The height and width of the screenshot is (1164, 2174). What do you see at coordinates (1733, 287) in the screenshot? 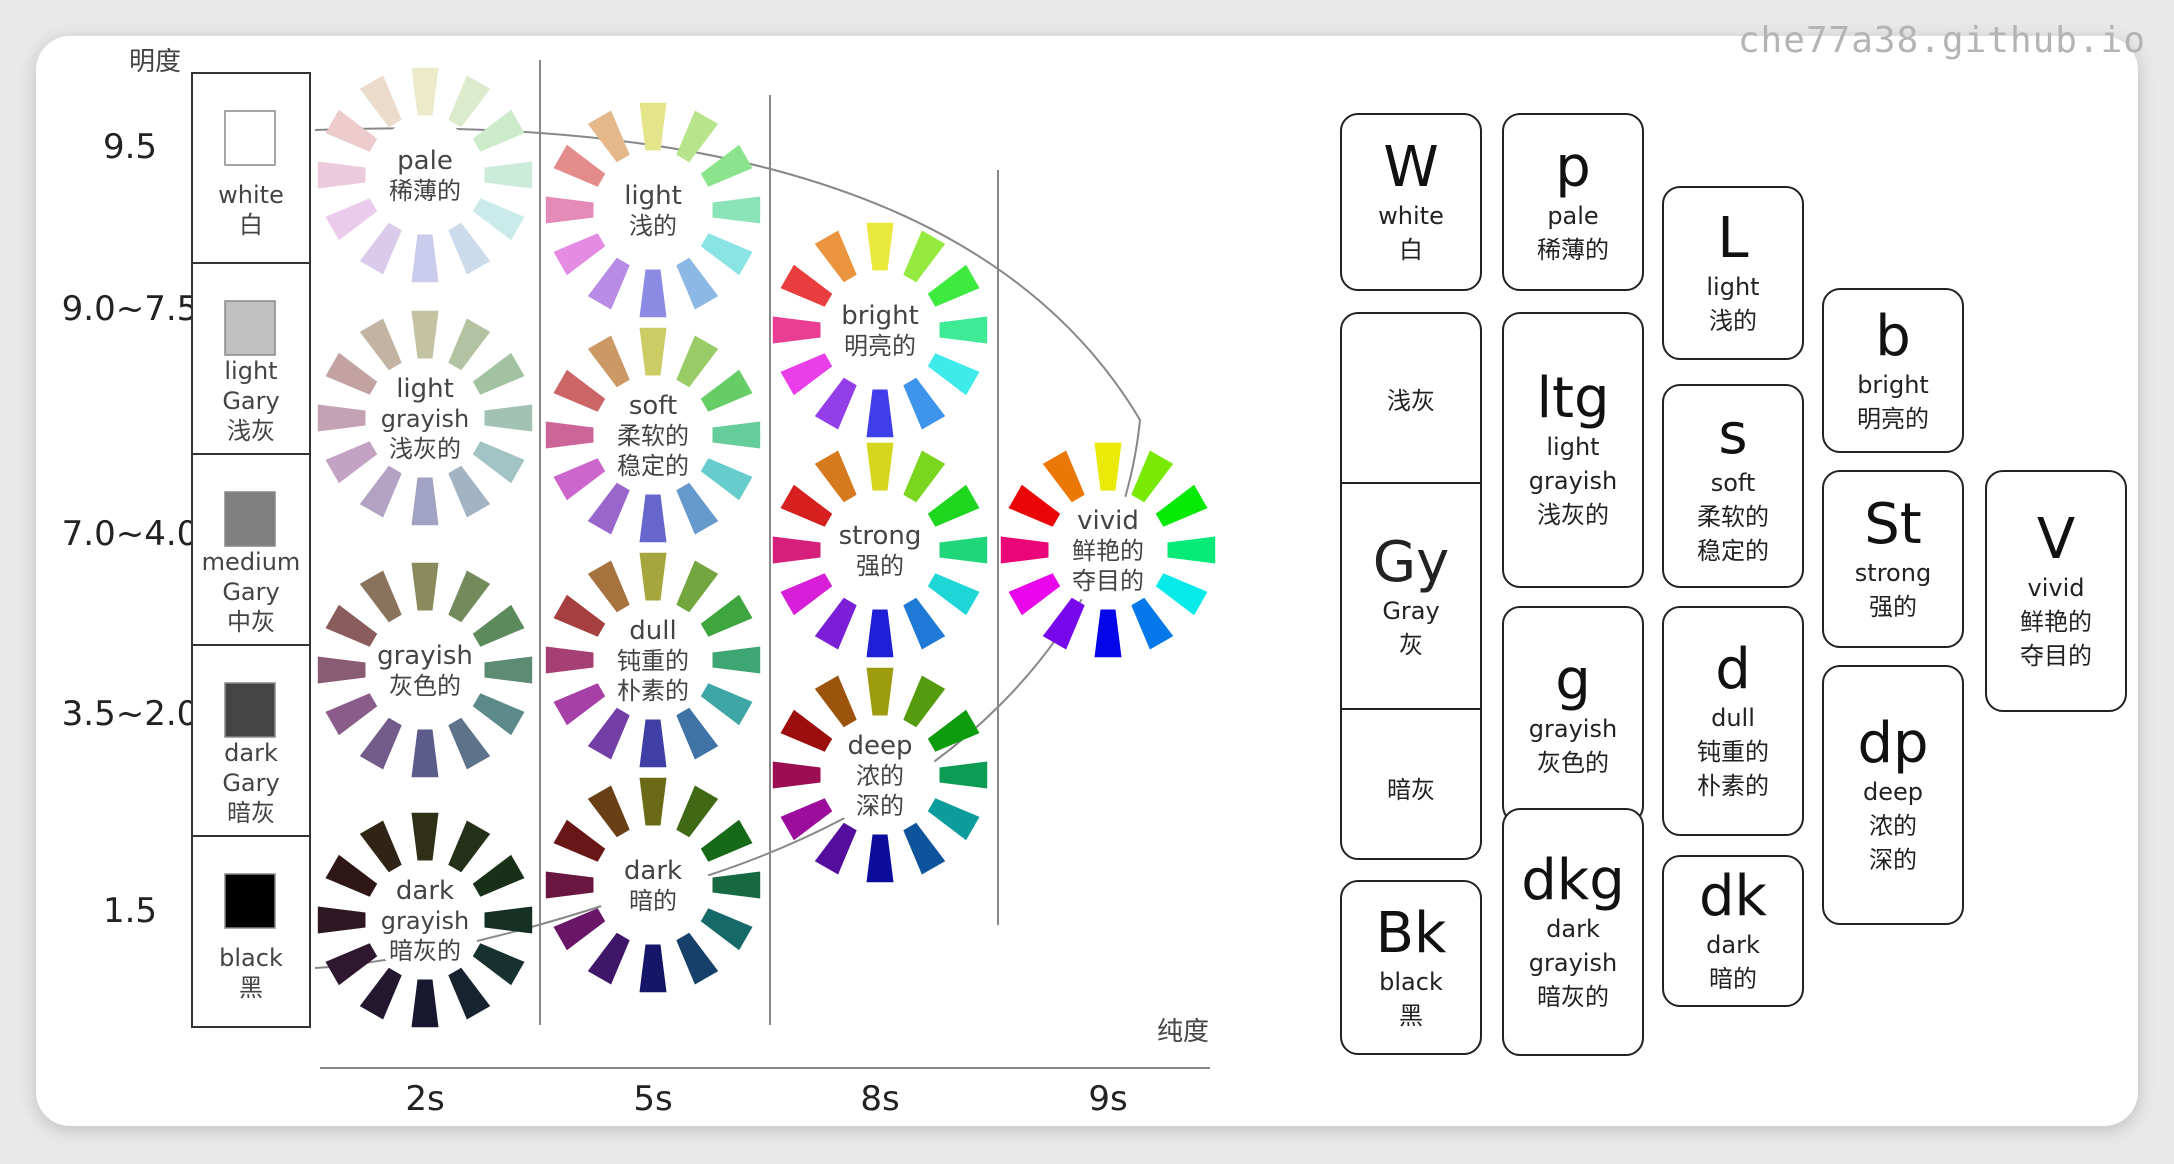
I see `tile-label: light` at bounding box center [1733, 287].